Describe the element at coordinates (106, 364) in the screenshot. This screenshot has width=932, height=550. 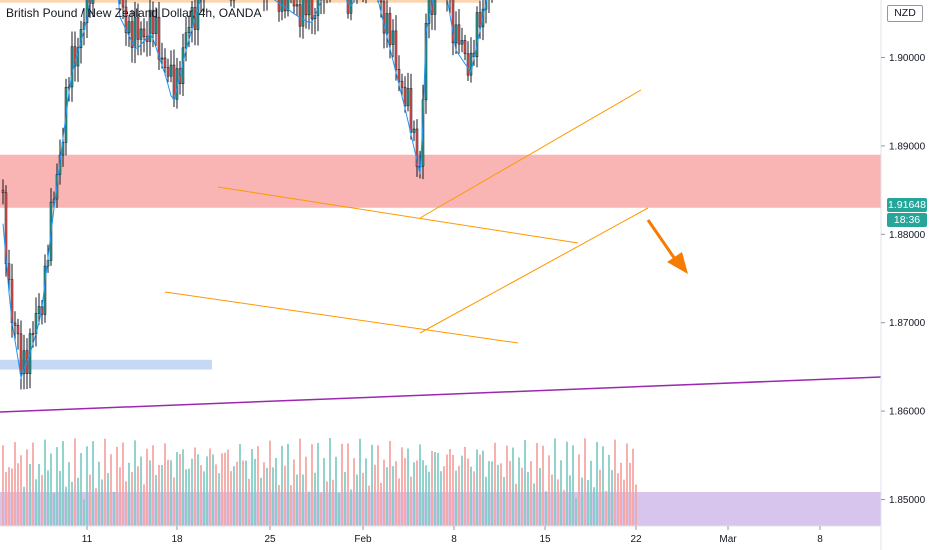
I see `zone-blue-low` at that location.